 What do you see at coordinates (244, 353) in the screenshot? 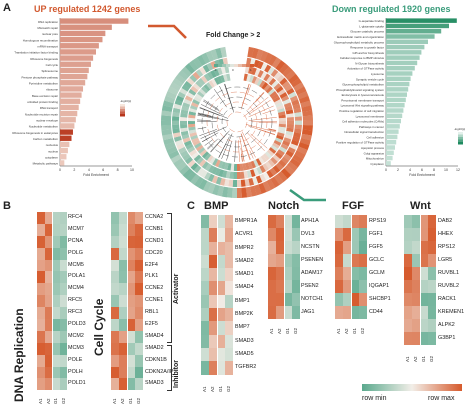
I see `bmp-gene-label: SMAD5` at bounding box center [244, 353].